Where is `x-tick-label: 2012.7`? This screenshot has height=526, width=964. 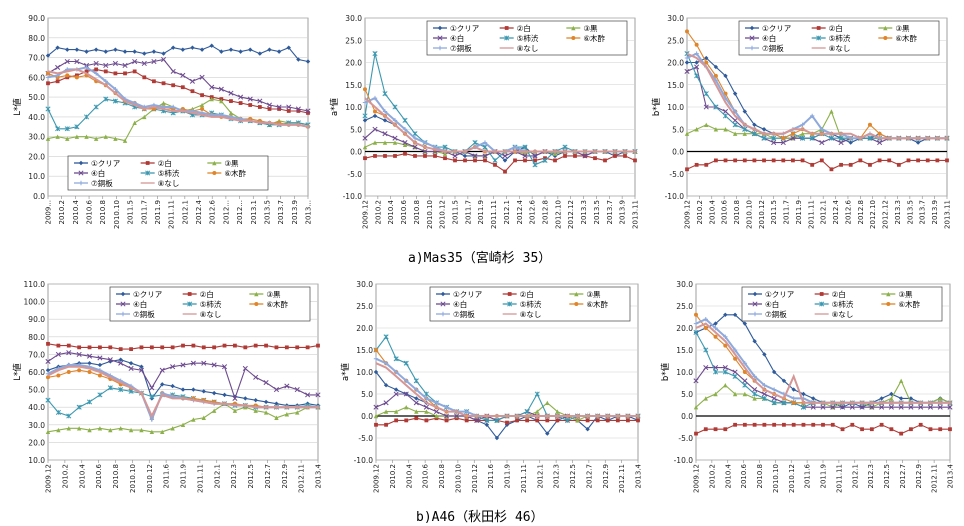 x-tick-label: 2012.7 is located at coordinates (589, 476).